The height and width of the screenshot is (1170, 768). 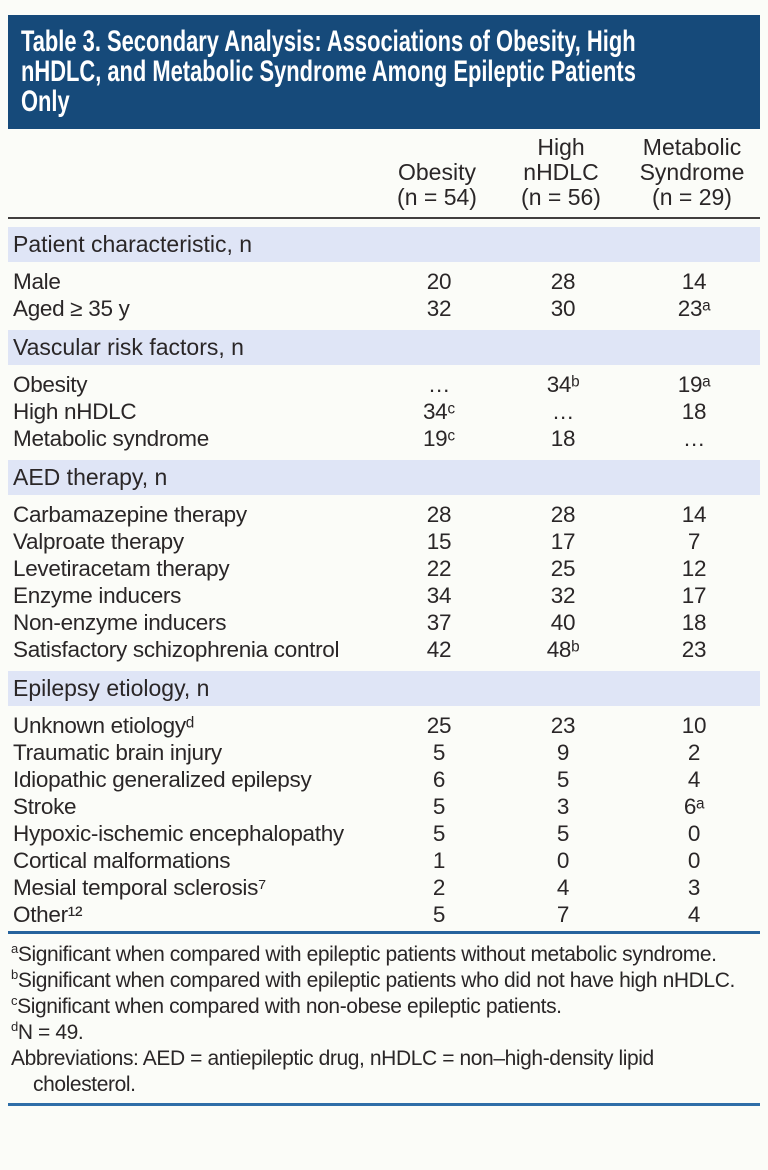 I want to click on column-header-metabolic-syndrome: Metabolic Syndrome (n = 29), so click(x=692, y=172).